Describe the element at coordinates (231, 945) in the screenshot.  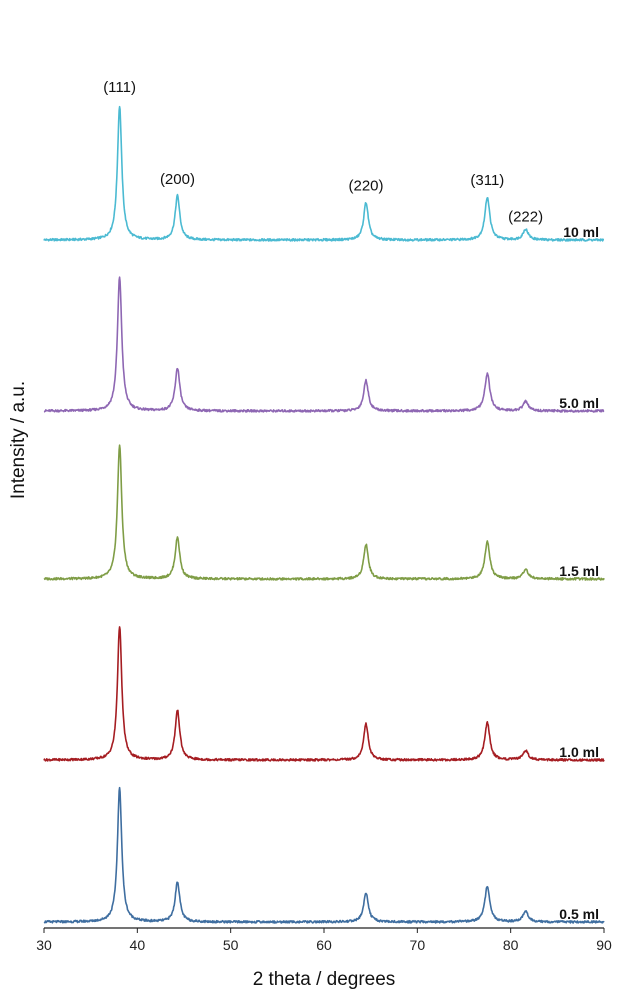
I see `x-tick-label: 50` at that location.